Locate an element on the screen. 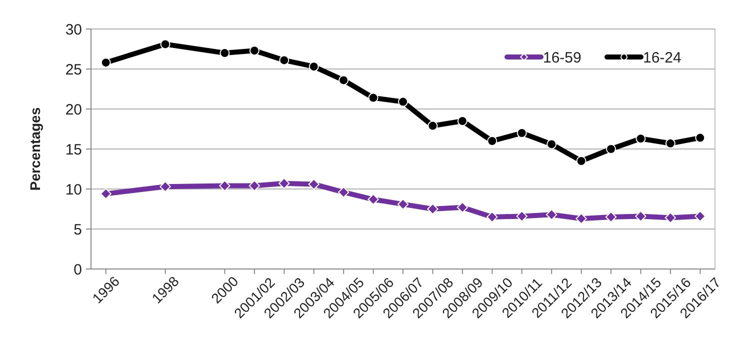 The width and height of the screenshot is (754, 341). y-axis-title: Percentages is located at coordinates (35, 149).